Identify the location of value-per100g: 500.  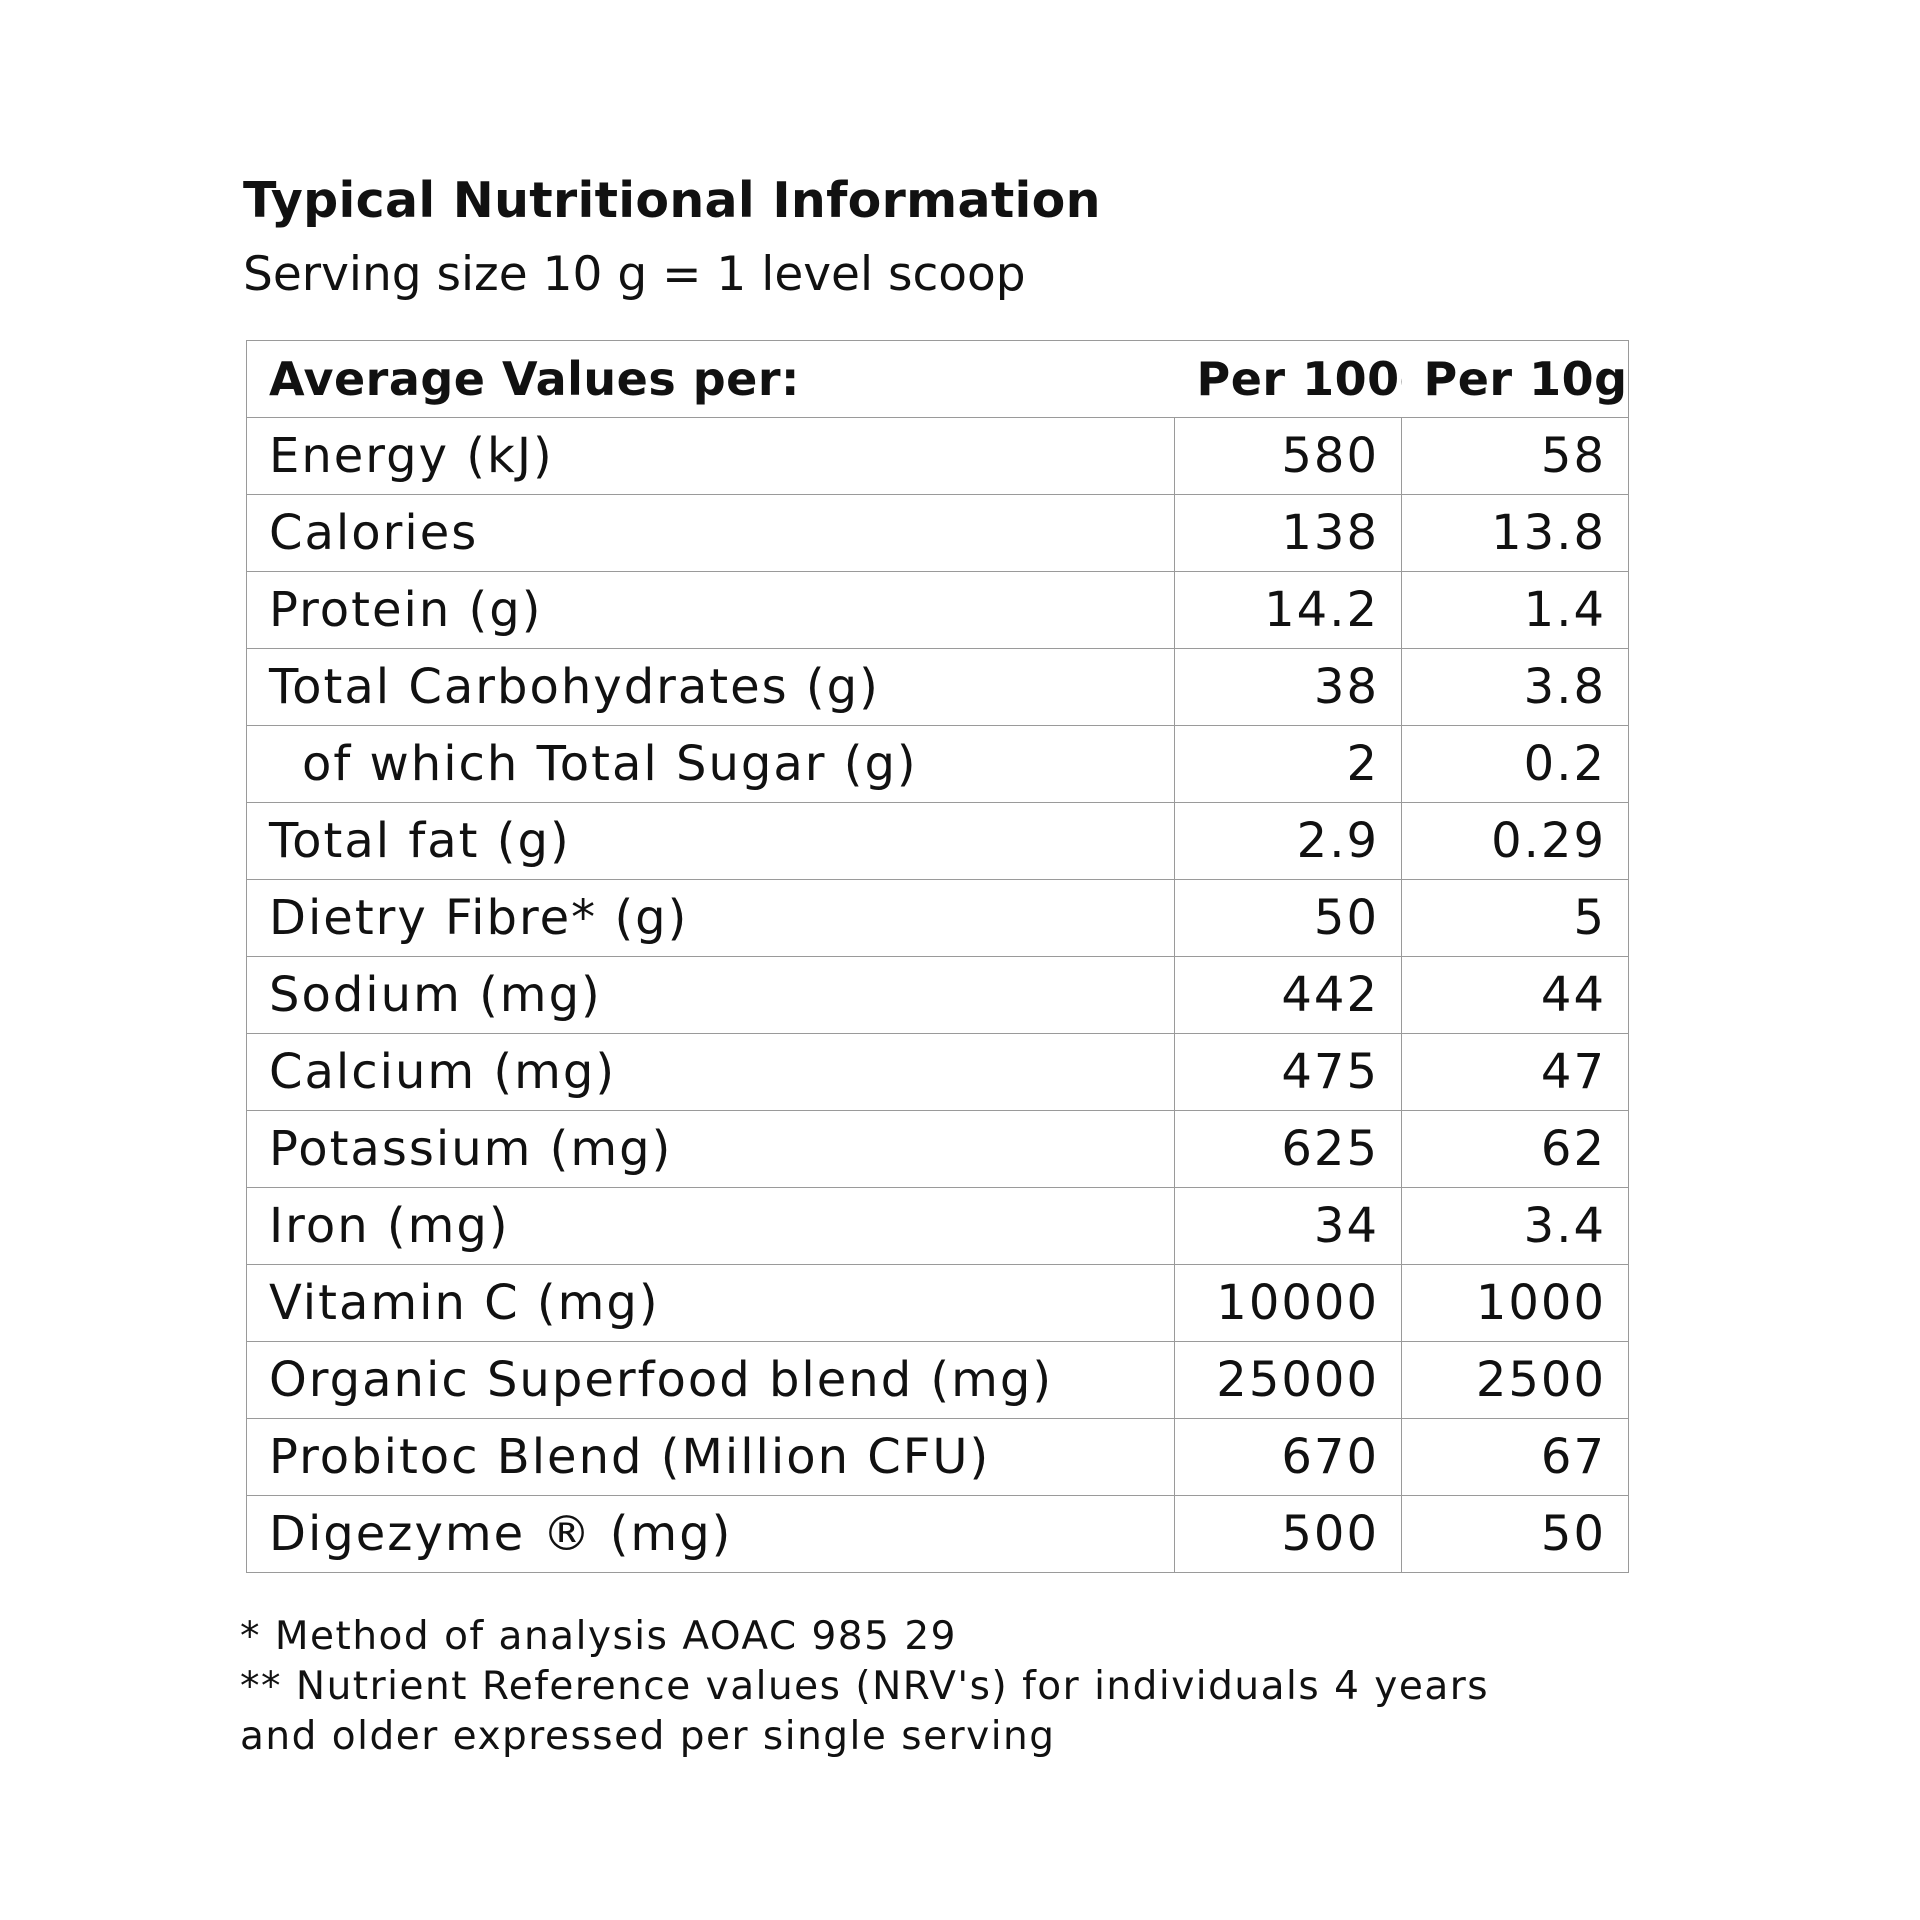
(1288, 1534).